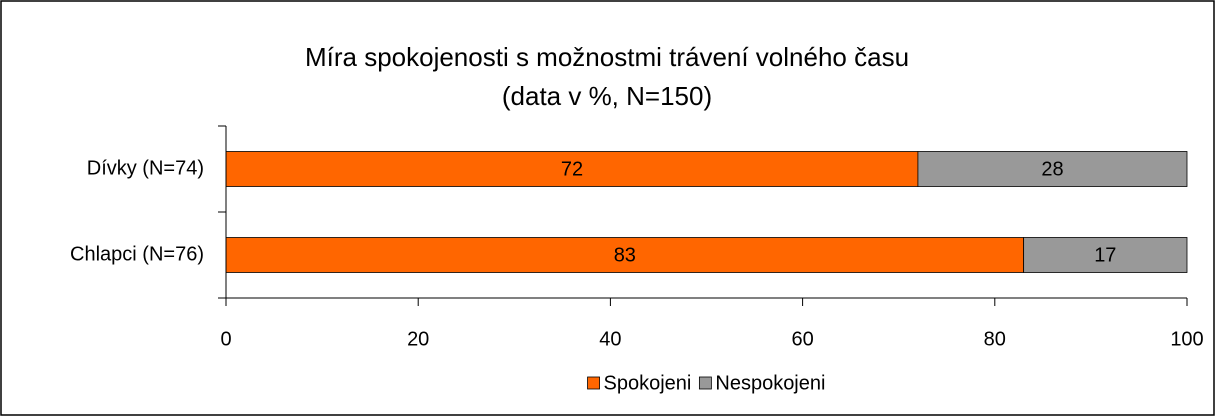 The width and height of the screenshot is (1215, 416). What do you see at coordinates (1186, 339) in the screenshot?
I see `x-tick-label: 100` at bounding box center [1186, 339].